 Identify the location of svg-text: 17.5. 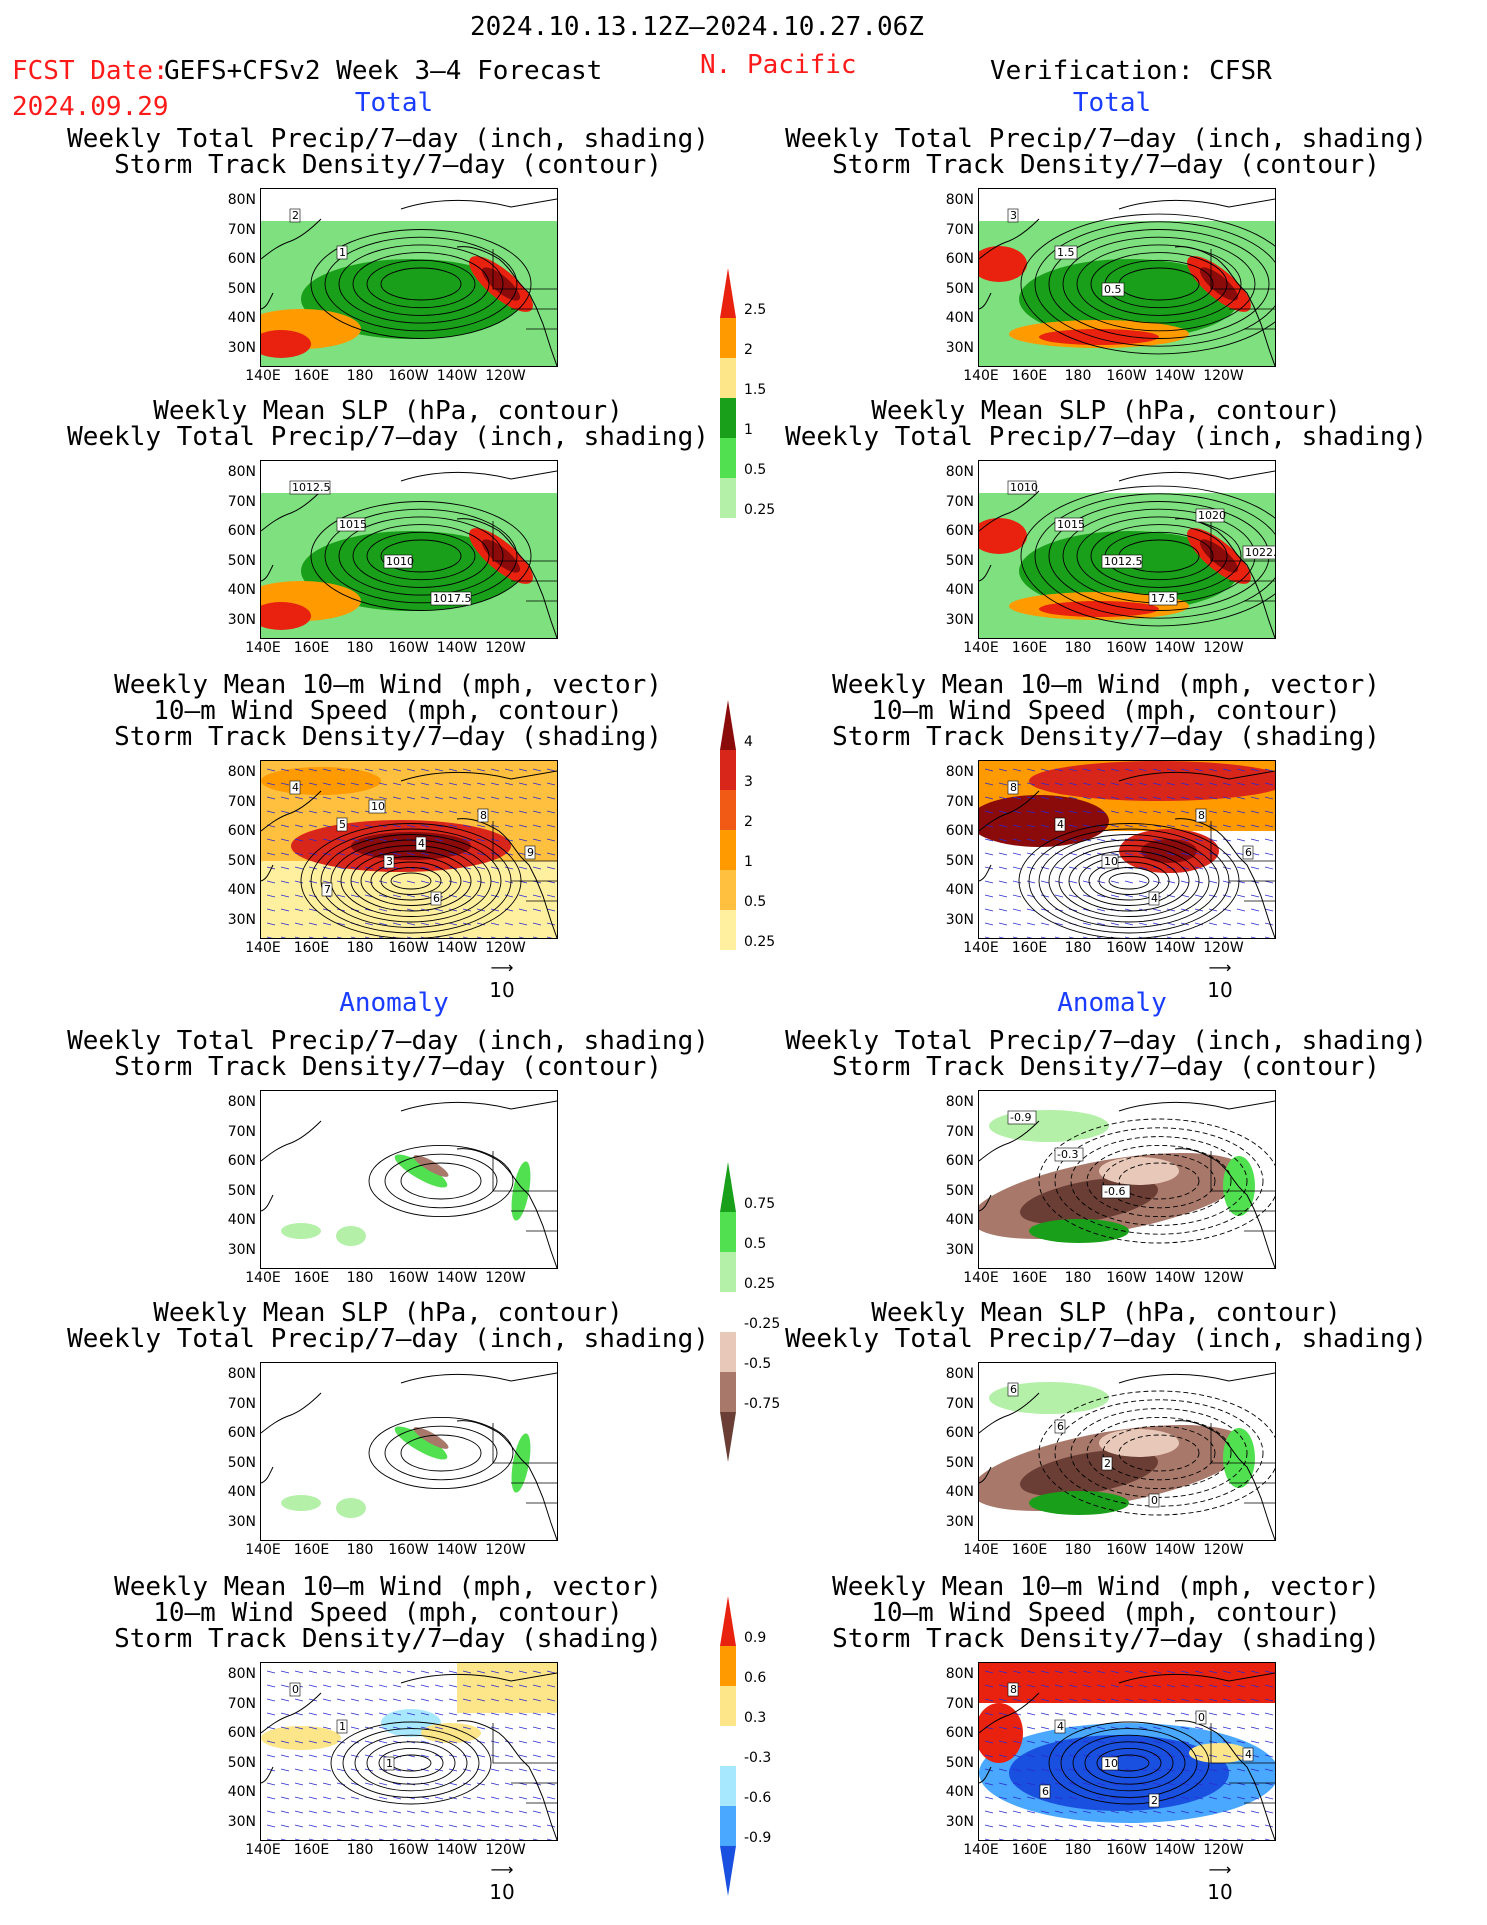
(1163, 598).